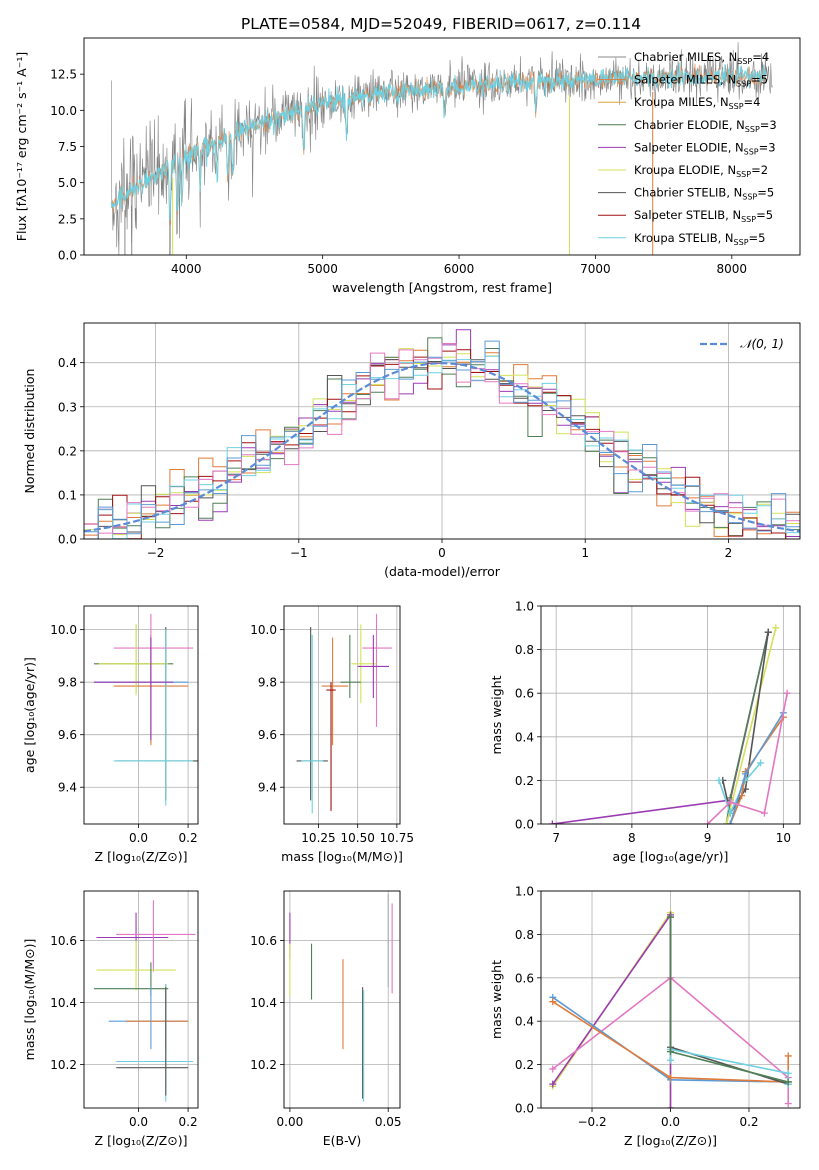 The image size is (819, 1170). I want to click on y-tick-label: 10.2, so click(263, 1065).